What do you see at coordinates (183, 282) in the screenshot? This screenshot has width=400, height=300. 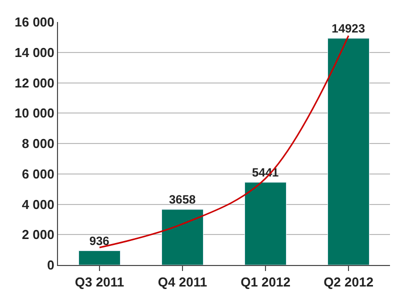 I see `x-tick-label: Q4 2011` at bounding box center [183, 282].